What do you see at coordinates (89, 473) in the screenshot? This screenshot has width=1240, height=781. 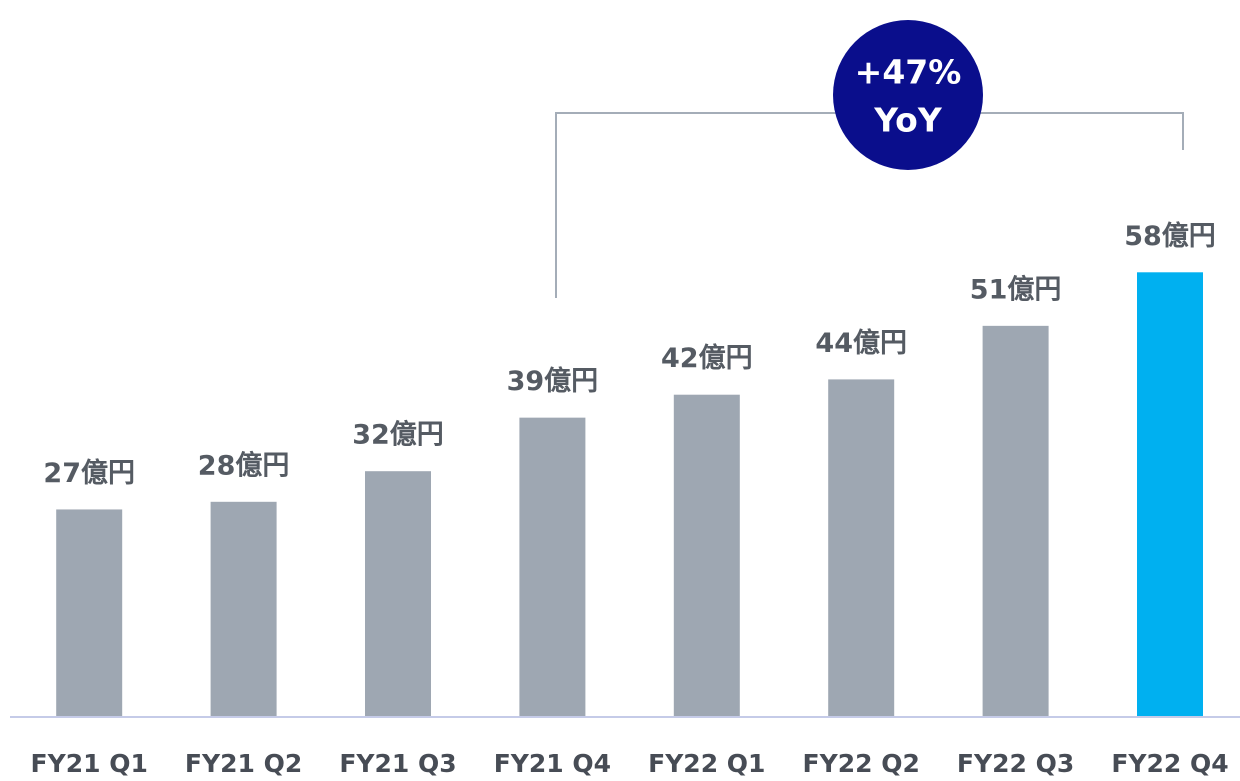 I see `value-label: 27億円` at bounding box center [89, 473].